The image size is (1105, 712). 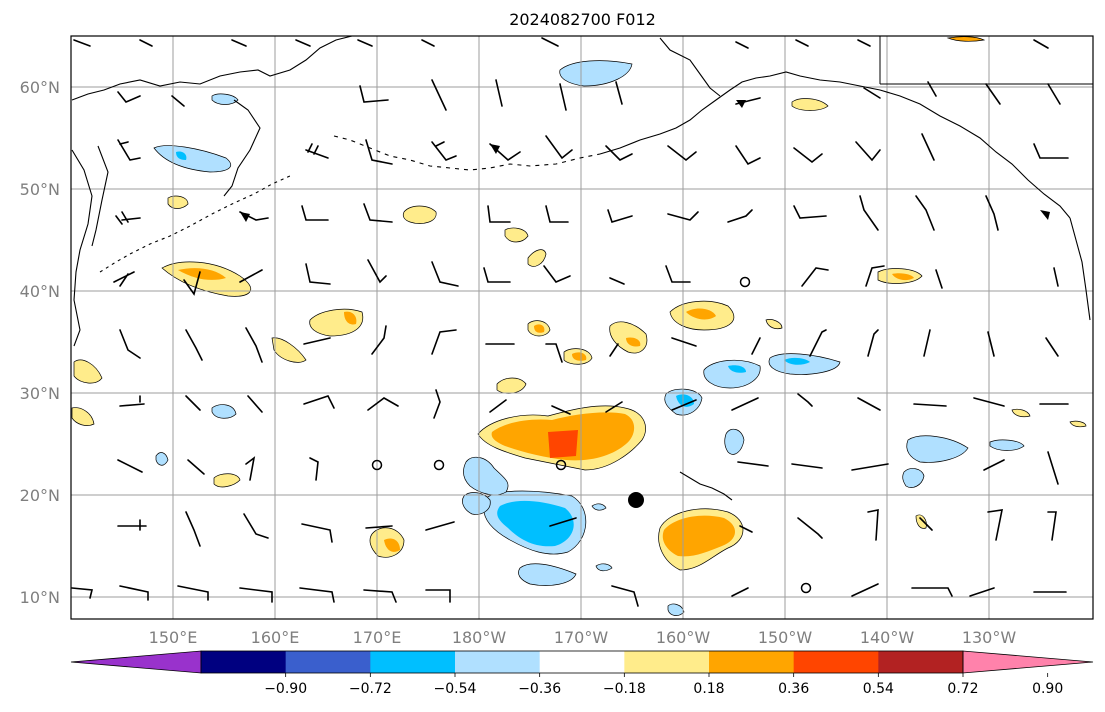 What do you see at coordinates (785, 637) in the screenshot?
I see `lon-label-150w: 150°W` at bounding box center [785, 637].